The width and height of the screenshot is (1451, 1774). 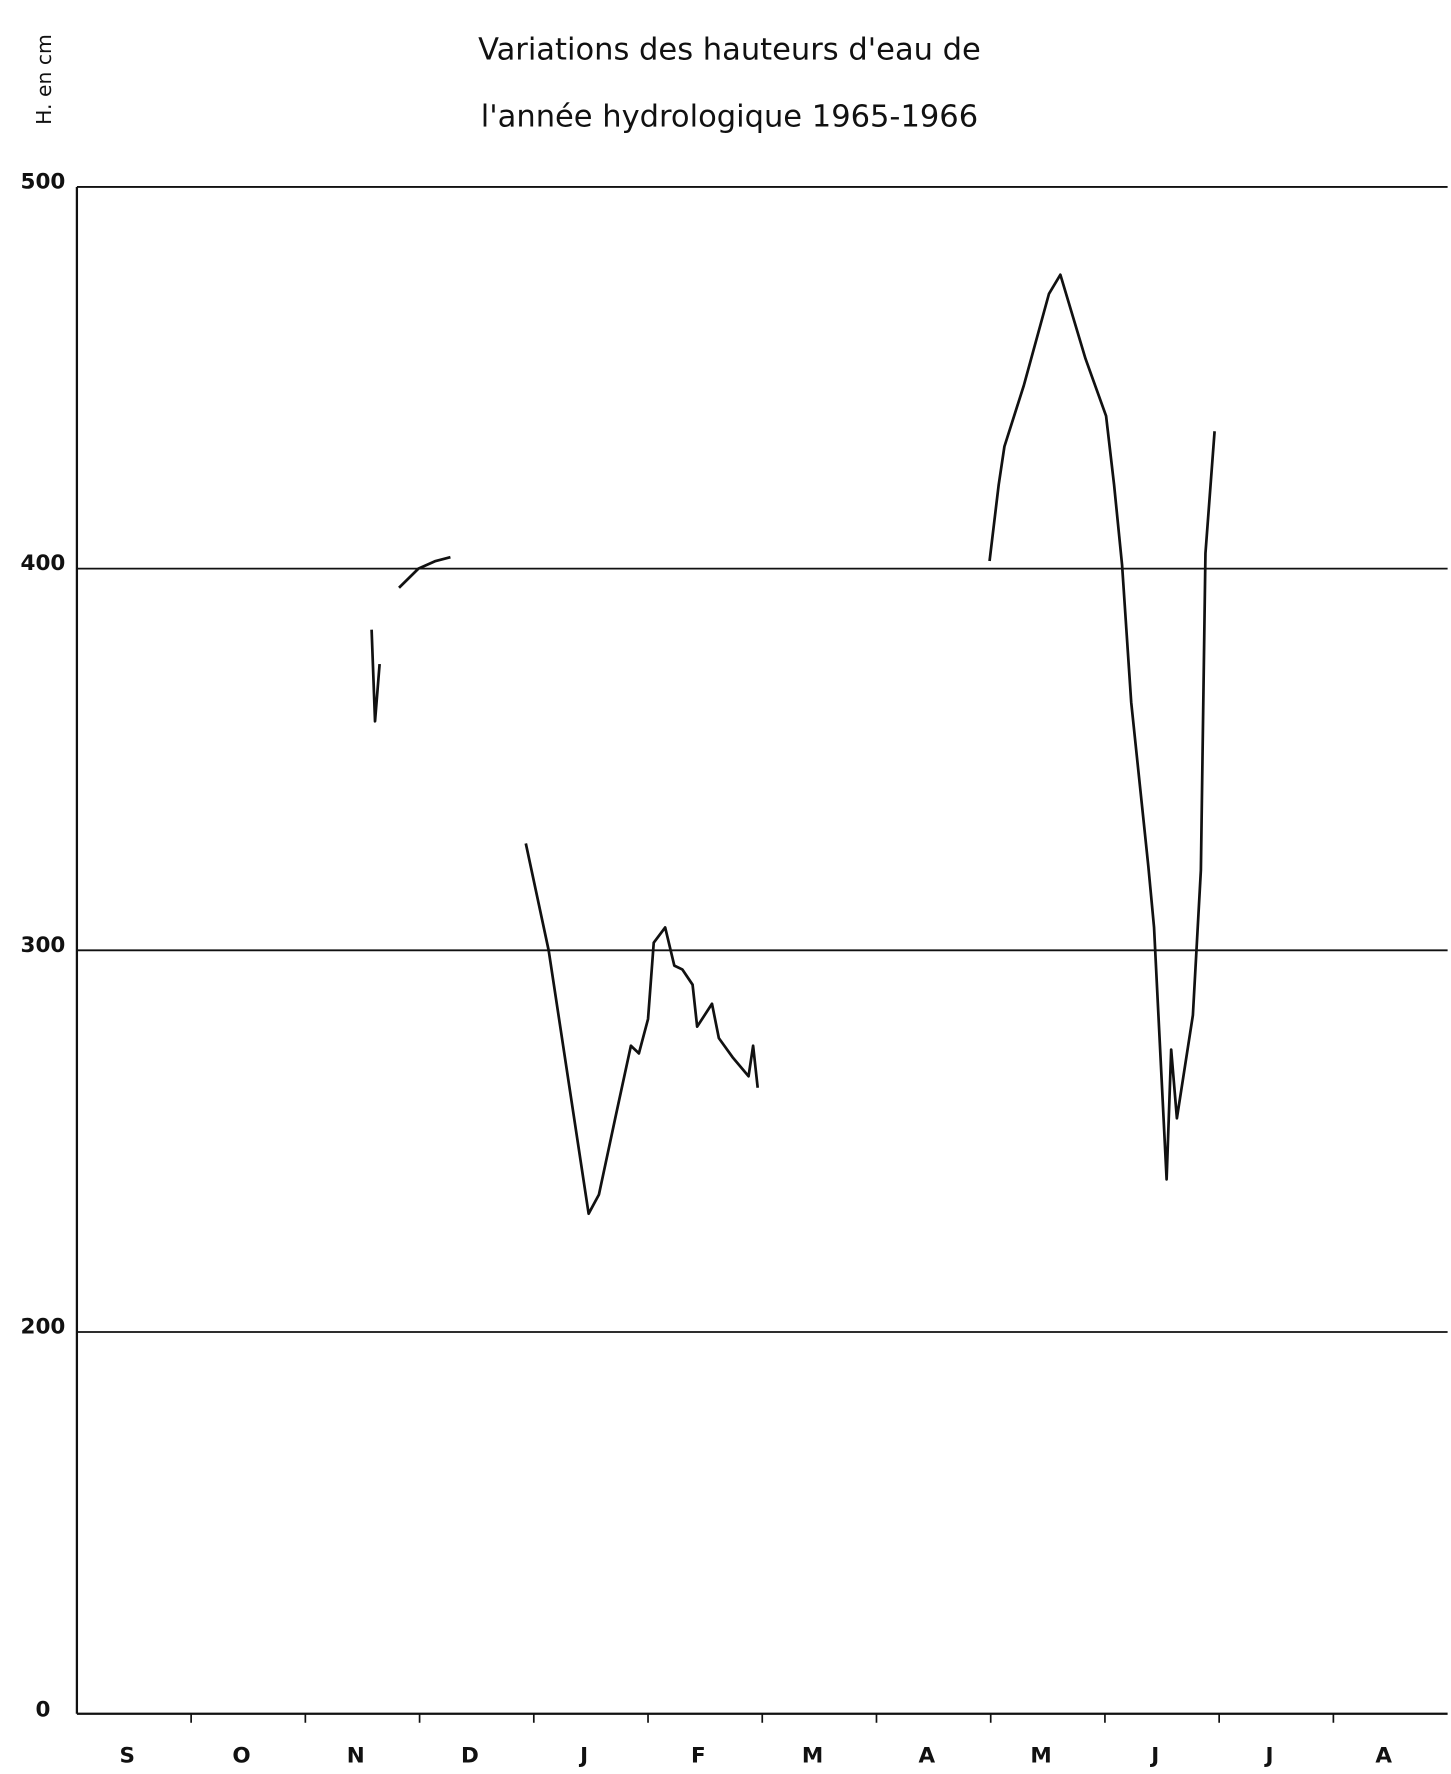 What do you see at coordinates (729, 116) in the screenshot?
I see `chart-subtitle: l'année hydrologique 1965-1966` at bounding box center [729, 116].